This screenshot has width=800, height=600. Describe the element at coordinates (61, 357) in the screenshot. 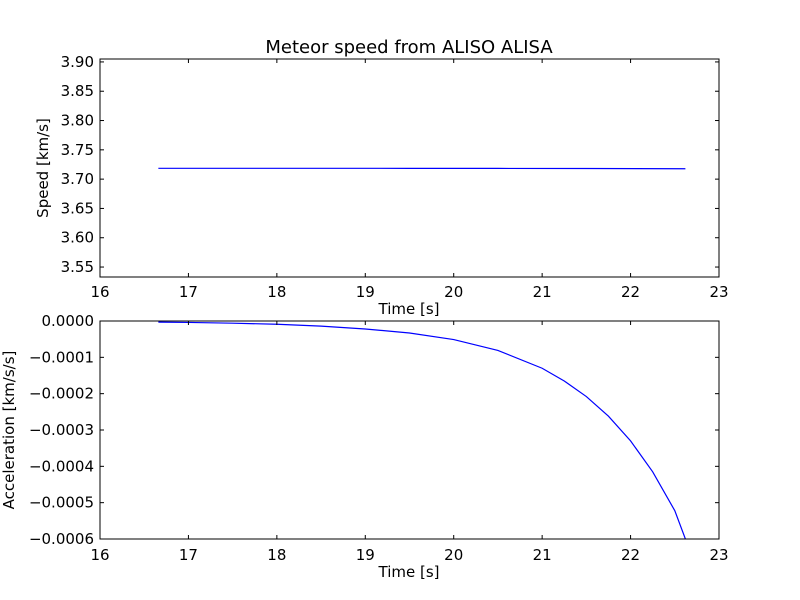

I see `y-tick-label: −0.0001` at that location.